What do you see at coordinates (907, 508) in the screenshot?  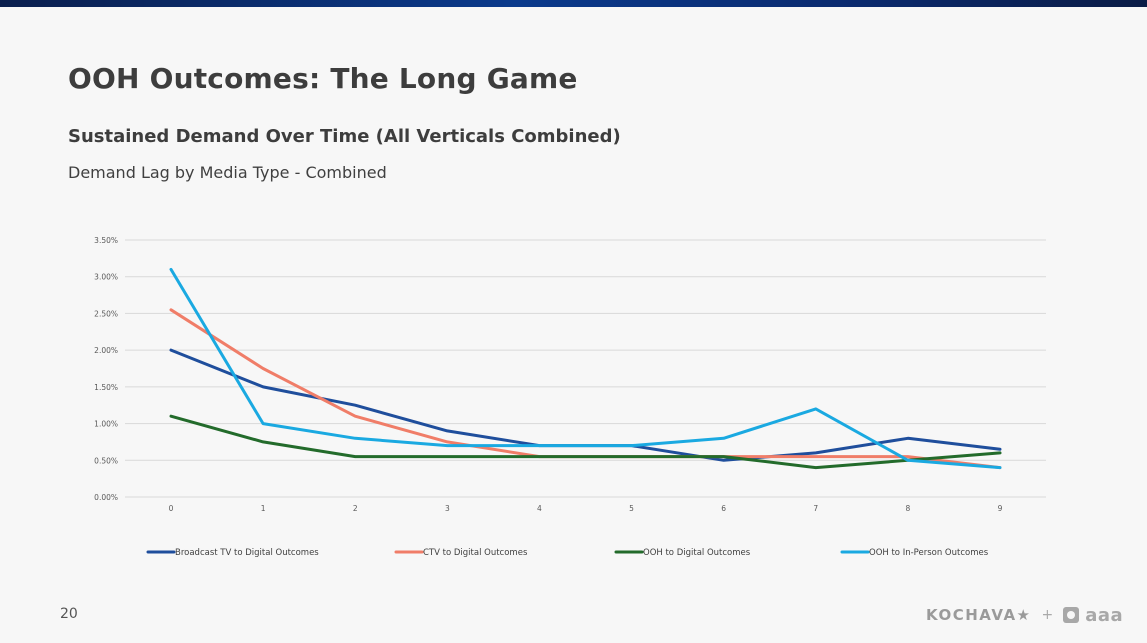 I see `x-tick-label: 8` at bounding box center [907, 508].